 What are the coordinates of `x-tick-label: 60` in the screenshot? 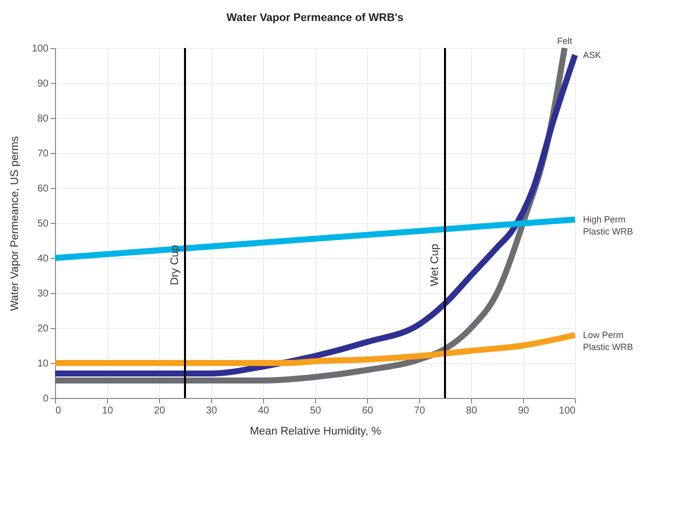 It's located at (368, 411).